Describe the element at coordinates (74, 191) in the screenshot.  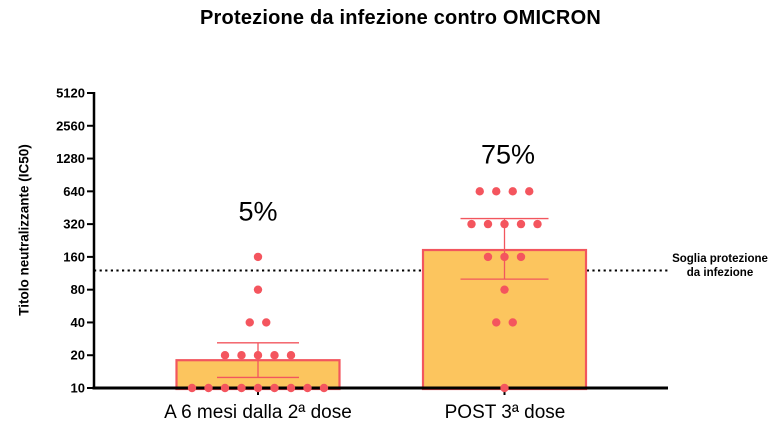
I see `y-tick-label: 640` at that location.